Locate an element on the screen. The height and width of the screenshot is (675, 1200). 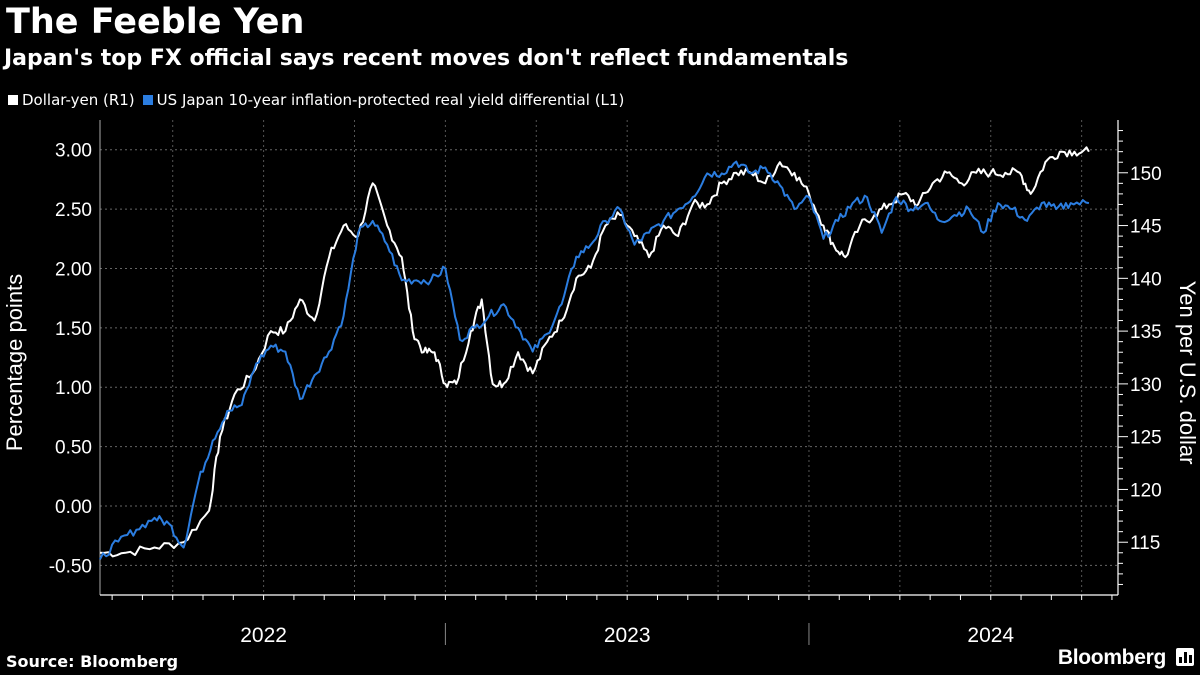
y-right-tick-label: 130 is located at coordinates (1146, 385).